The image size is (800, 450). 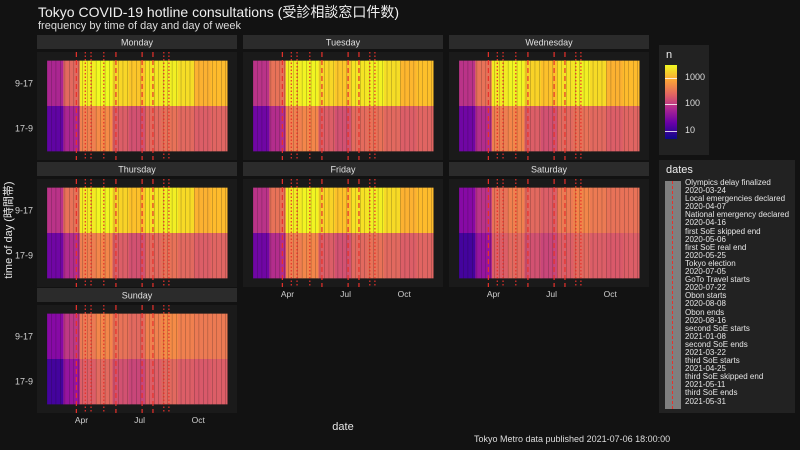 I want to click on dates-legend-date: 2021-04-25, so click(x=705, y=369).